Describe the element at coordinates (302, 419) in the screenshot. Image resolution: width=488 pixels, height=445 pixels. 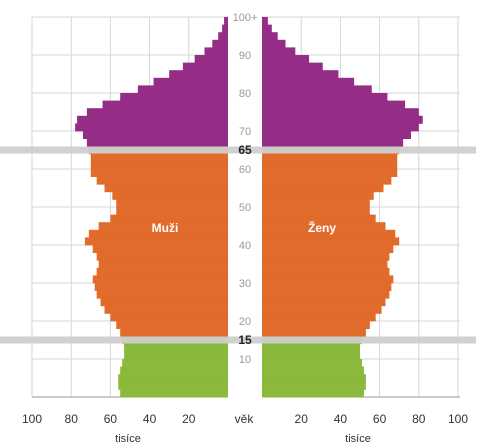
I see `x-tick-label-right: 20` at that location.